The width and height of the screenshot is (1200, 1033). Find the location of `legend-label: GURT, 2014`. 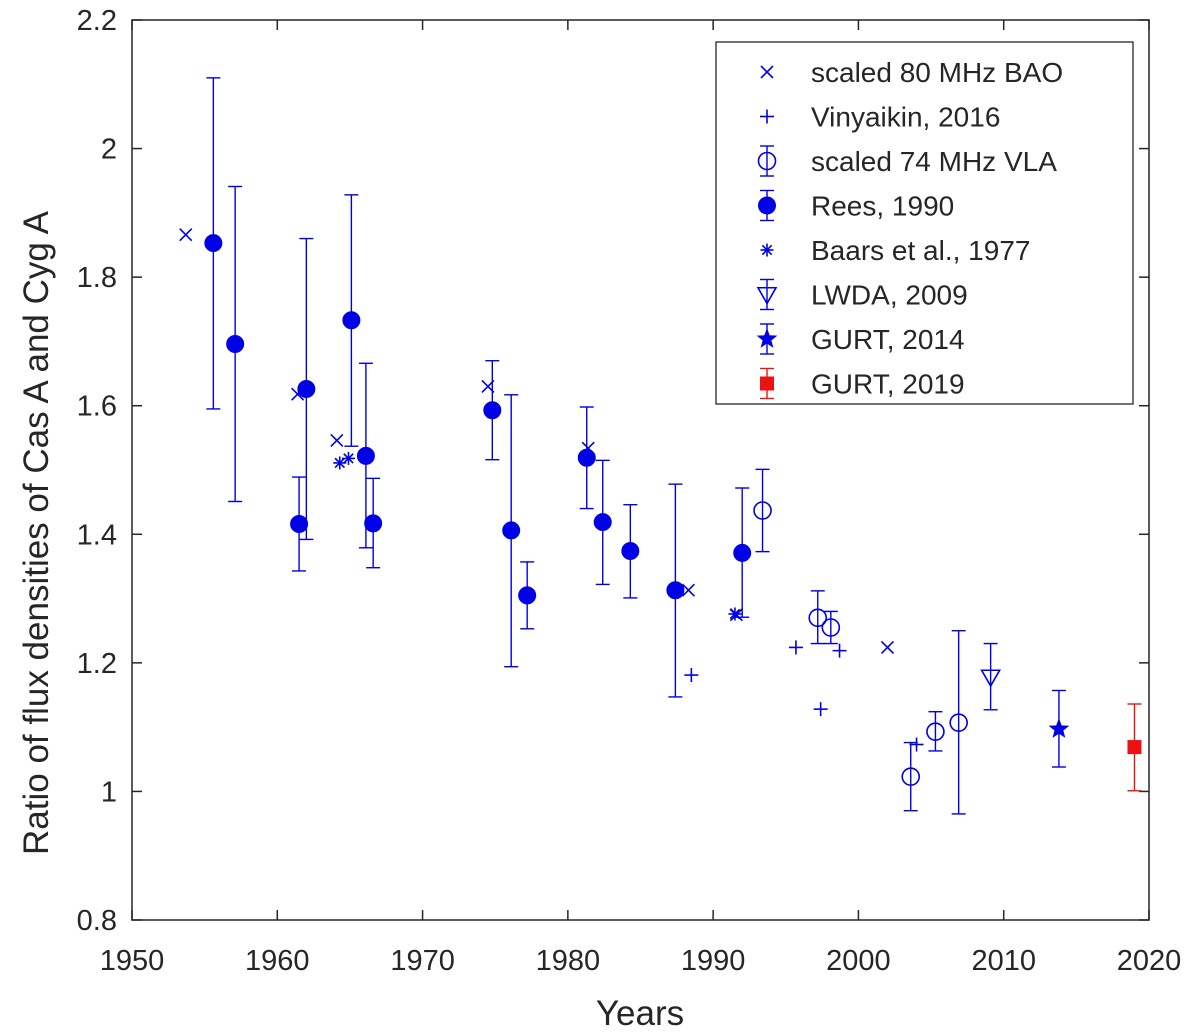

legend-label: GURT, 2014 is located at coordinates (888, 339).